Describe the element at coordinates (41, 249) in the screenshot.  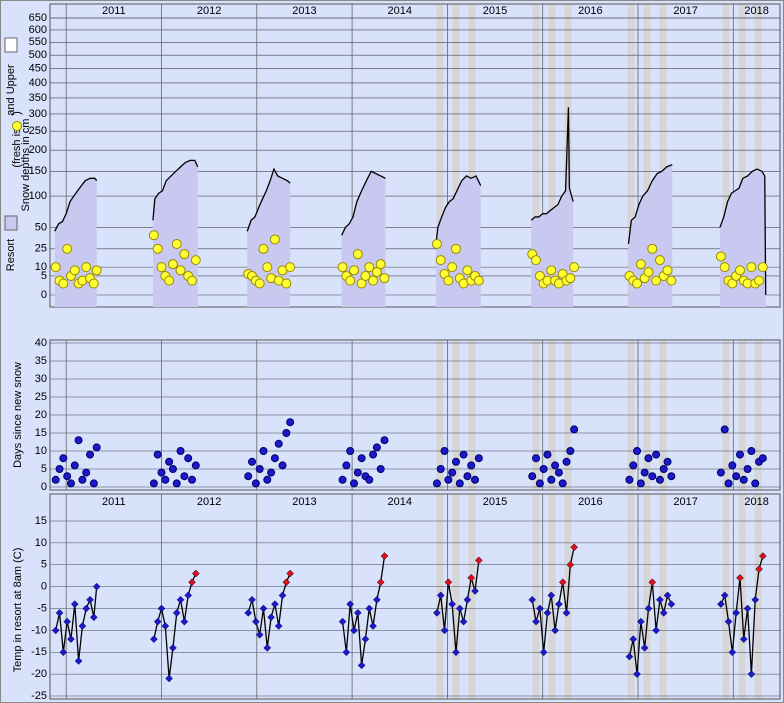
I see `y-tick-label: 25` at that location.